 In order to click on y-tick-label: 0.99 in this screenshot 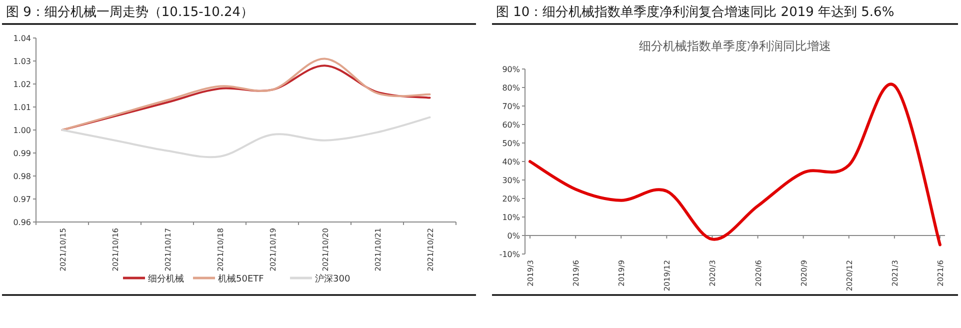, I will do `click(22, 153)`.